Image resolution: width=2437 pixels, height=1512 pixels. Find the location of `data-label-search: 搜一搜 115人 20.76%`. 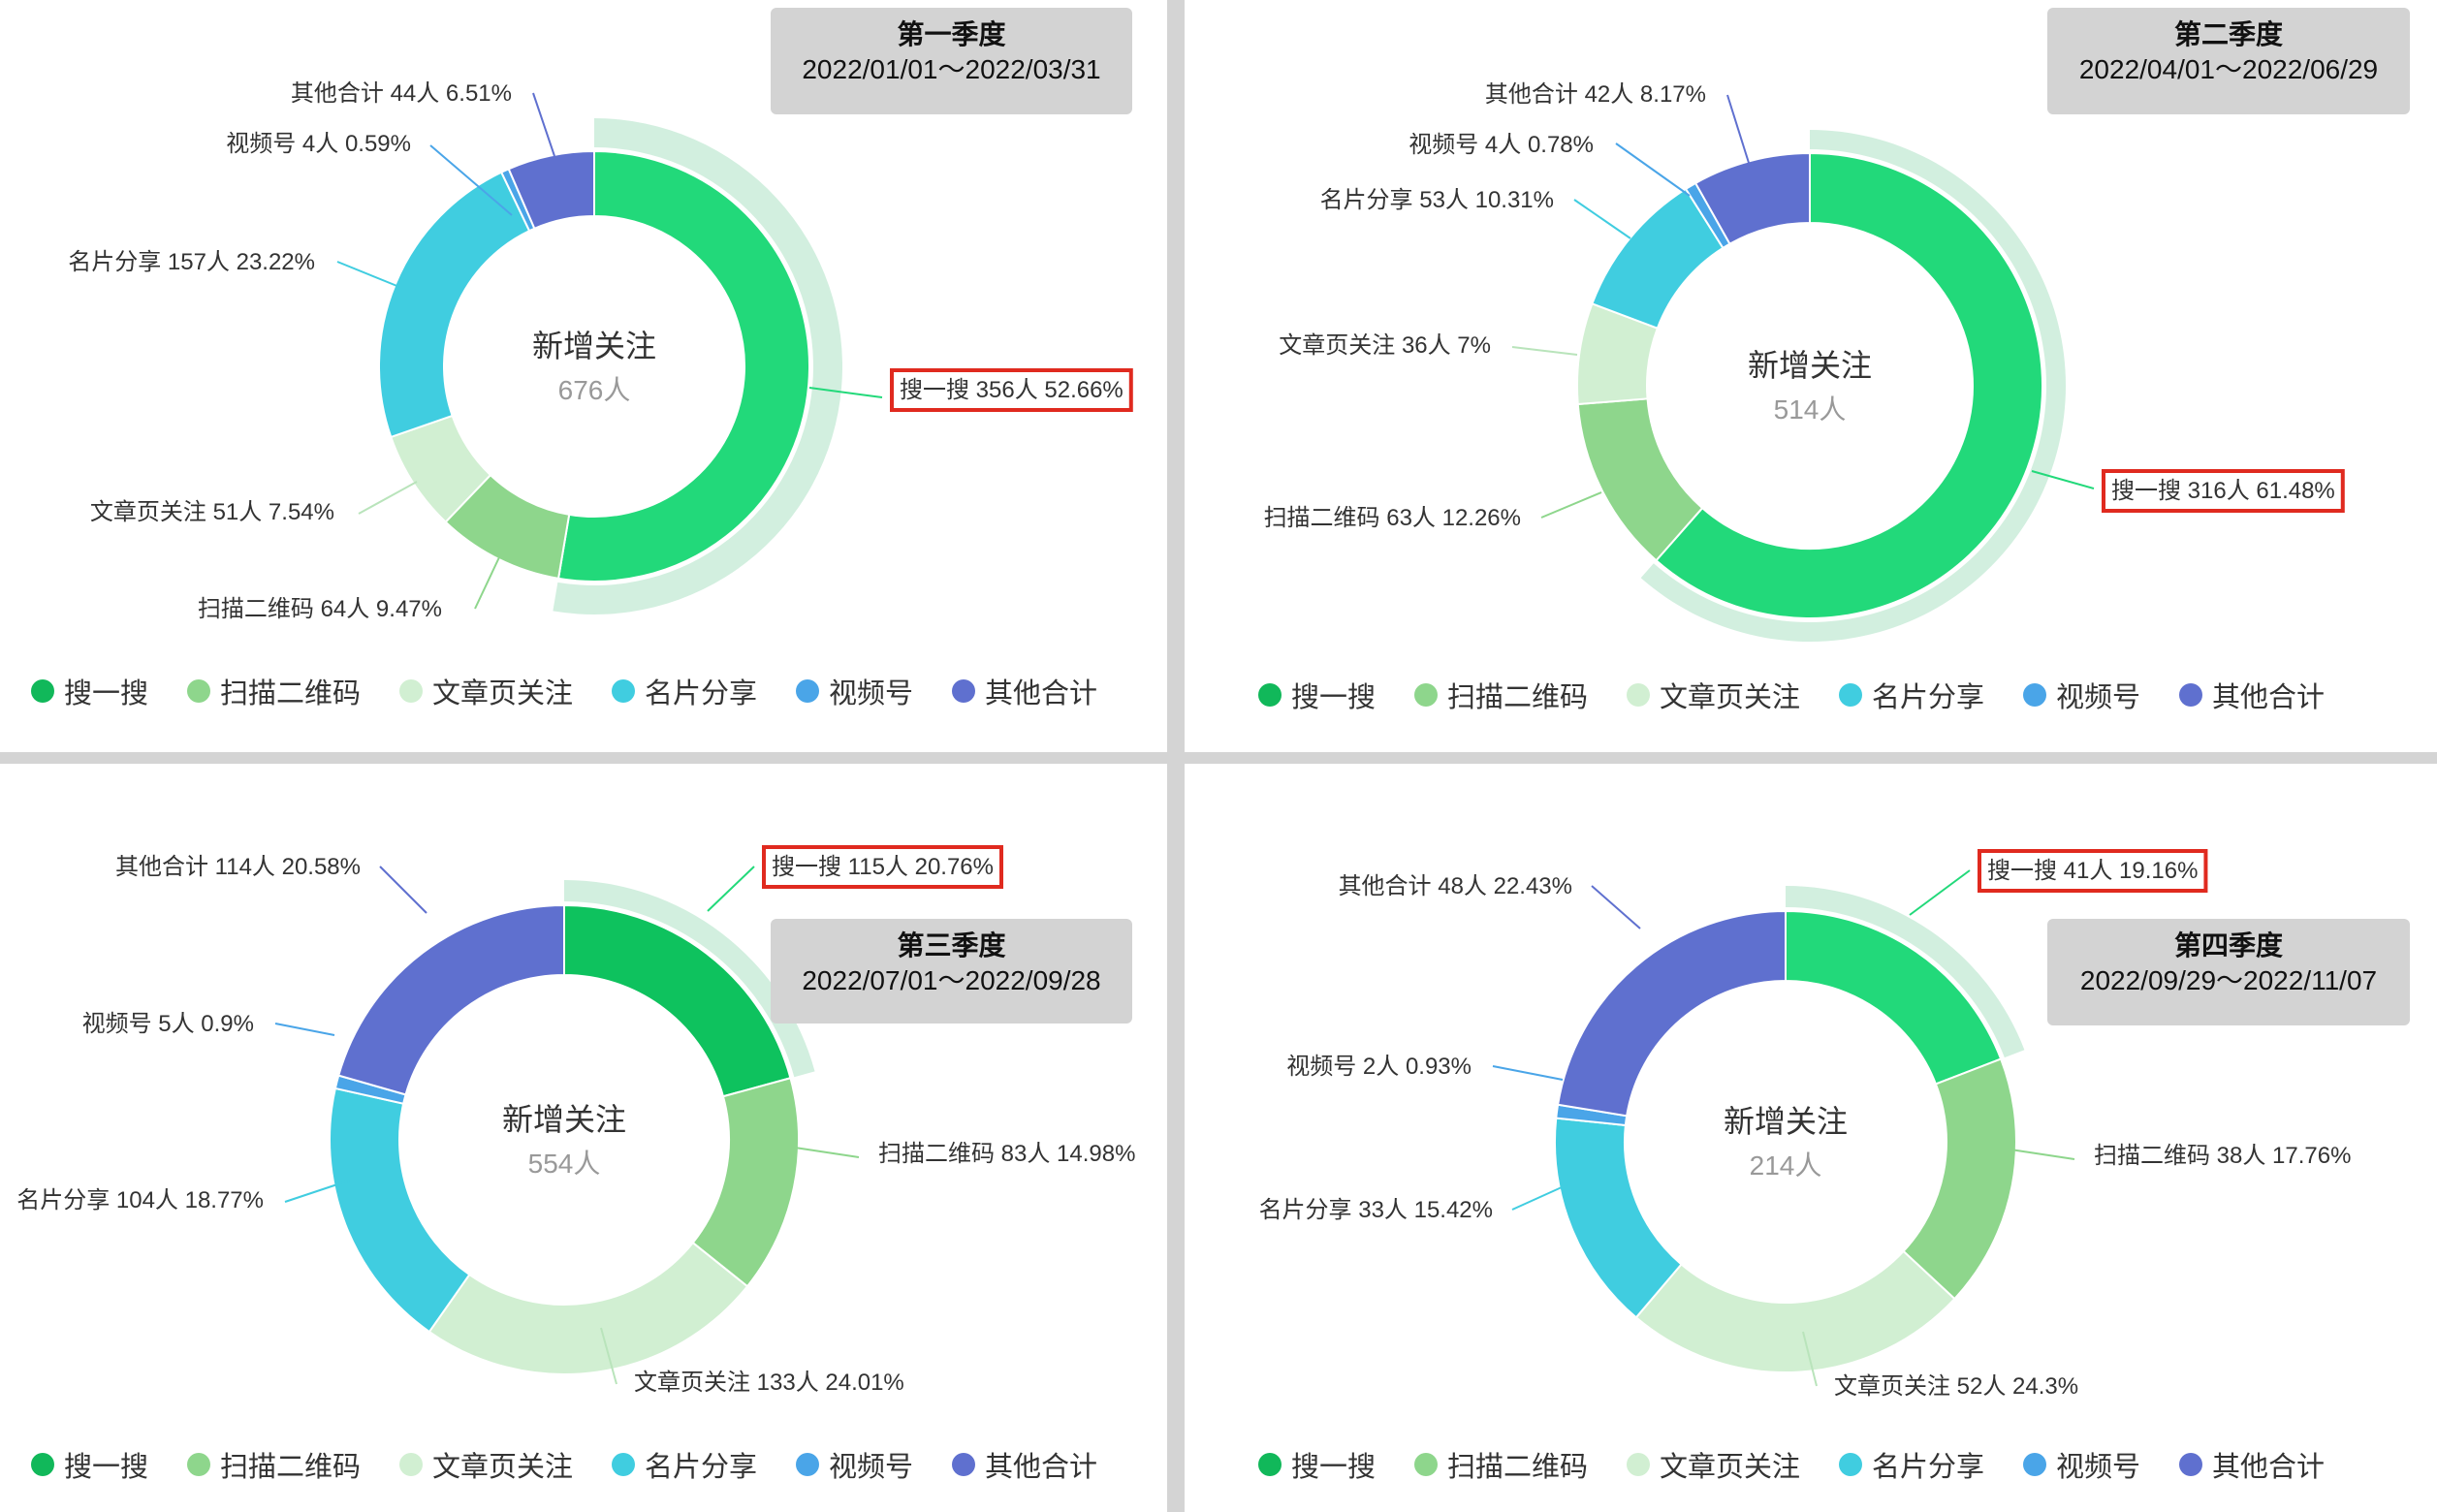

data-label-search: 搜一搜 115人 20.76% is located at coordinates (883, 867).